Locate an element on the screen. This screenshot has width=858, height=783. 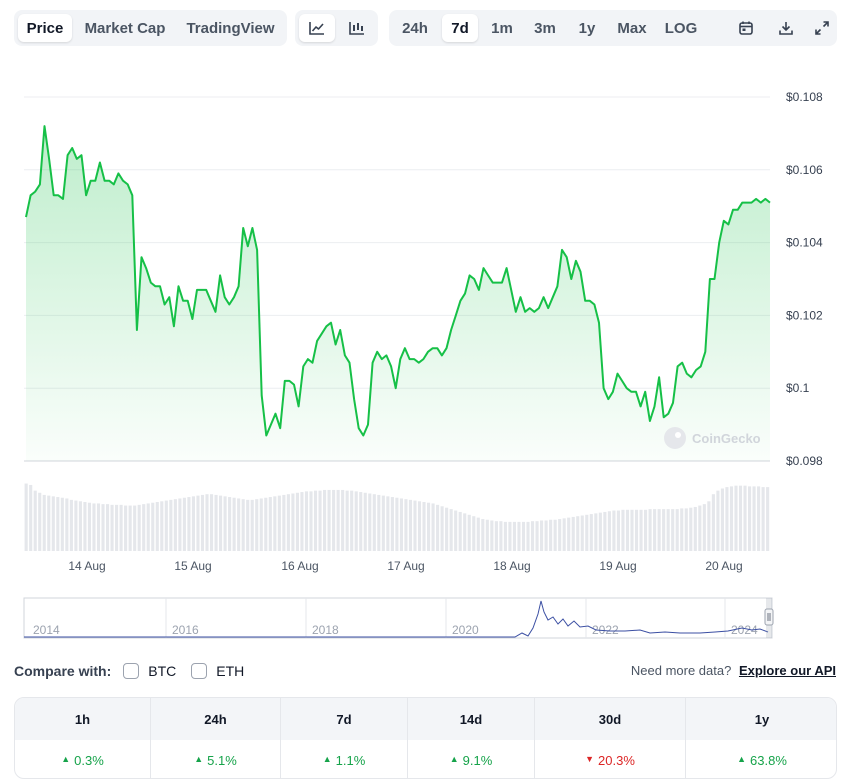
candlestick-chart-button is located at coordinates (357, 28).